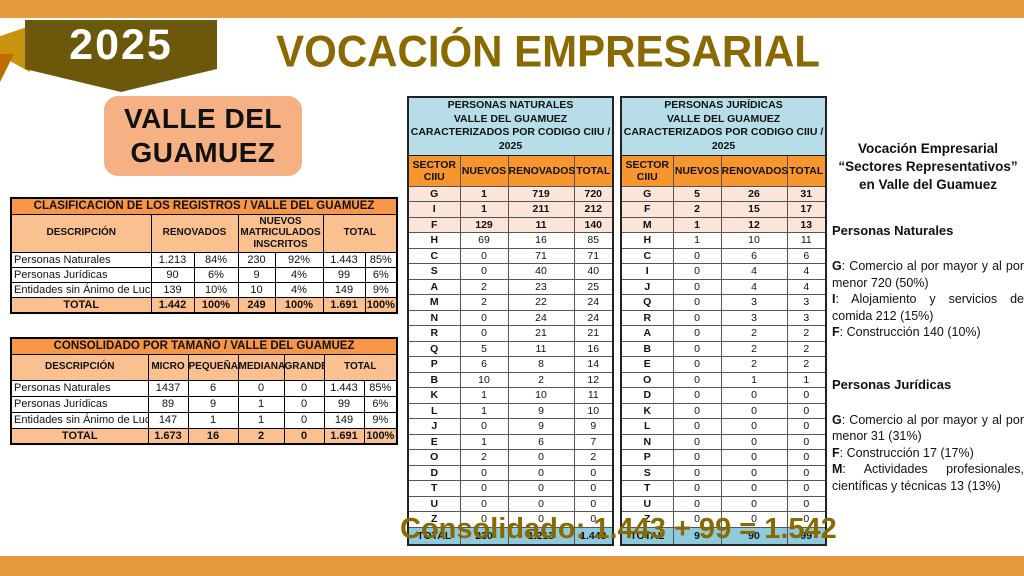 This screenshot has height=576, width=1024. I want to click on year-badge: 2025, so click(121, 56).